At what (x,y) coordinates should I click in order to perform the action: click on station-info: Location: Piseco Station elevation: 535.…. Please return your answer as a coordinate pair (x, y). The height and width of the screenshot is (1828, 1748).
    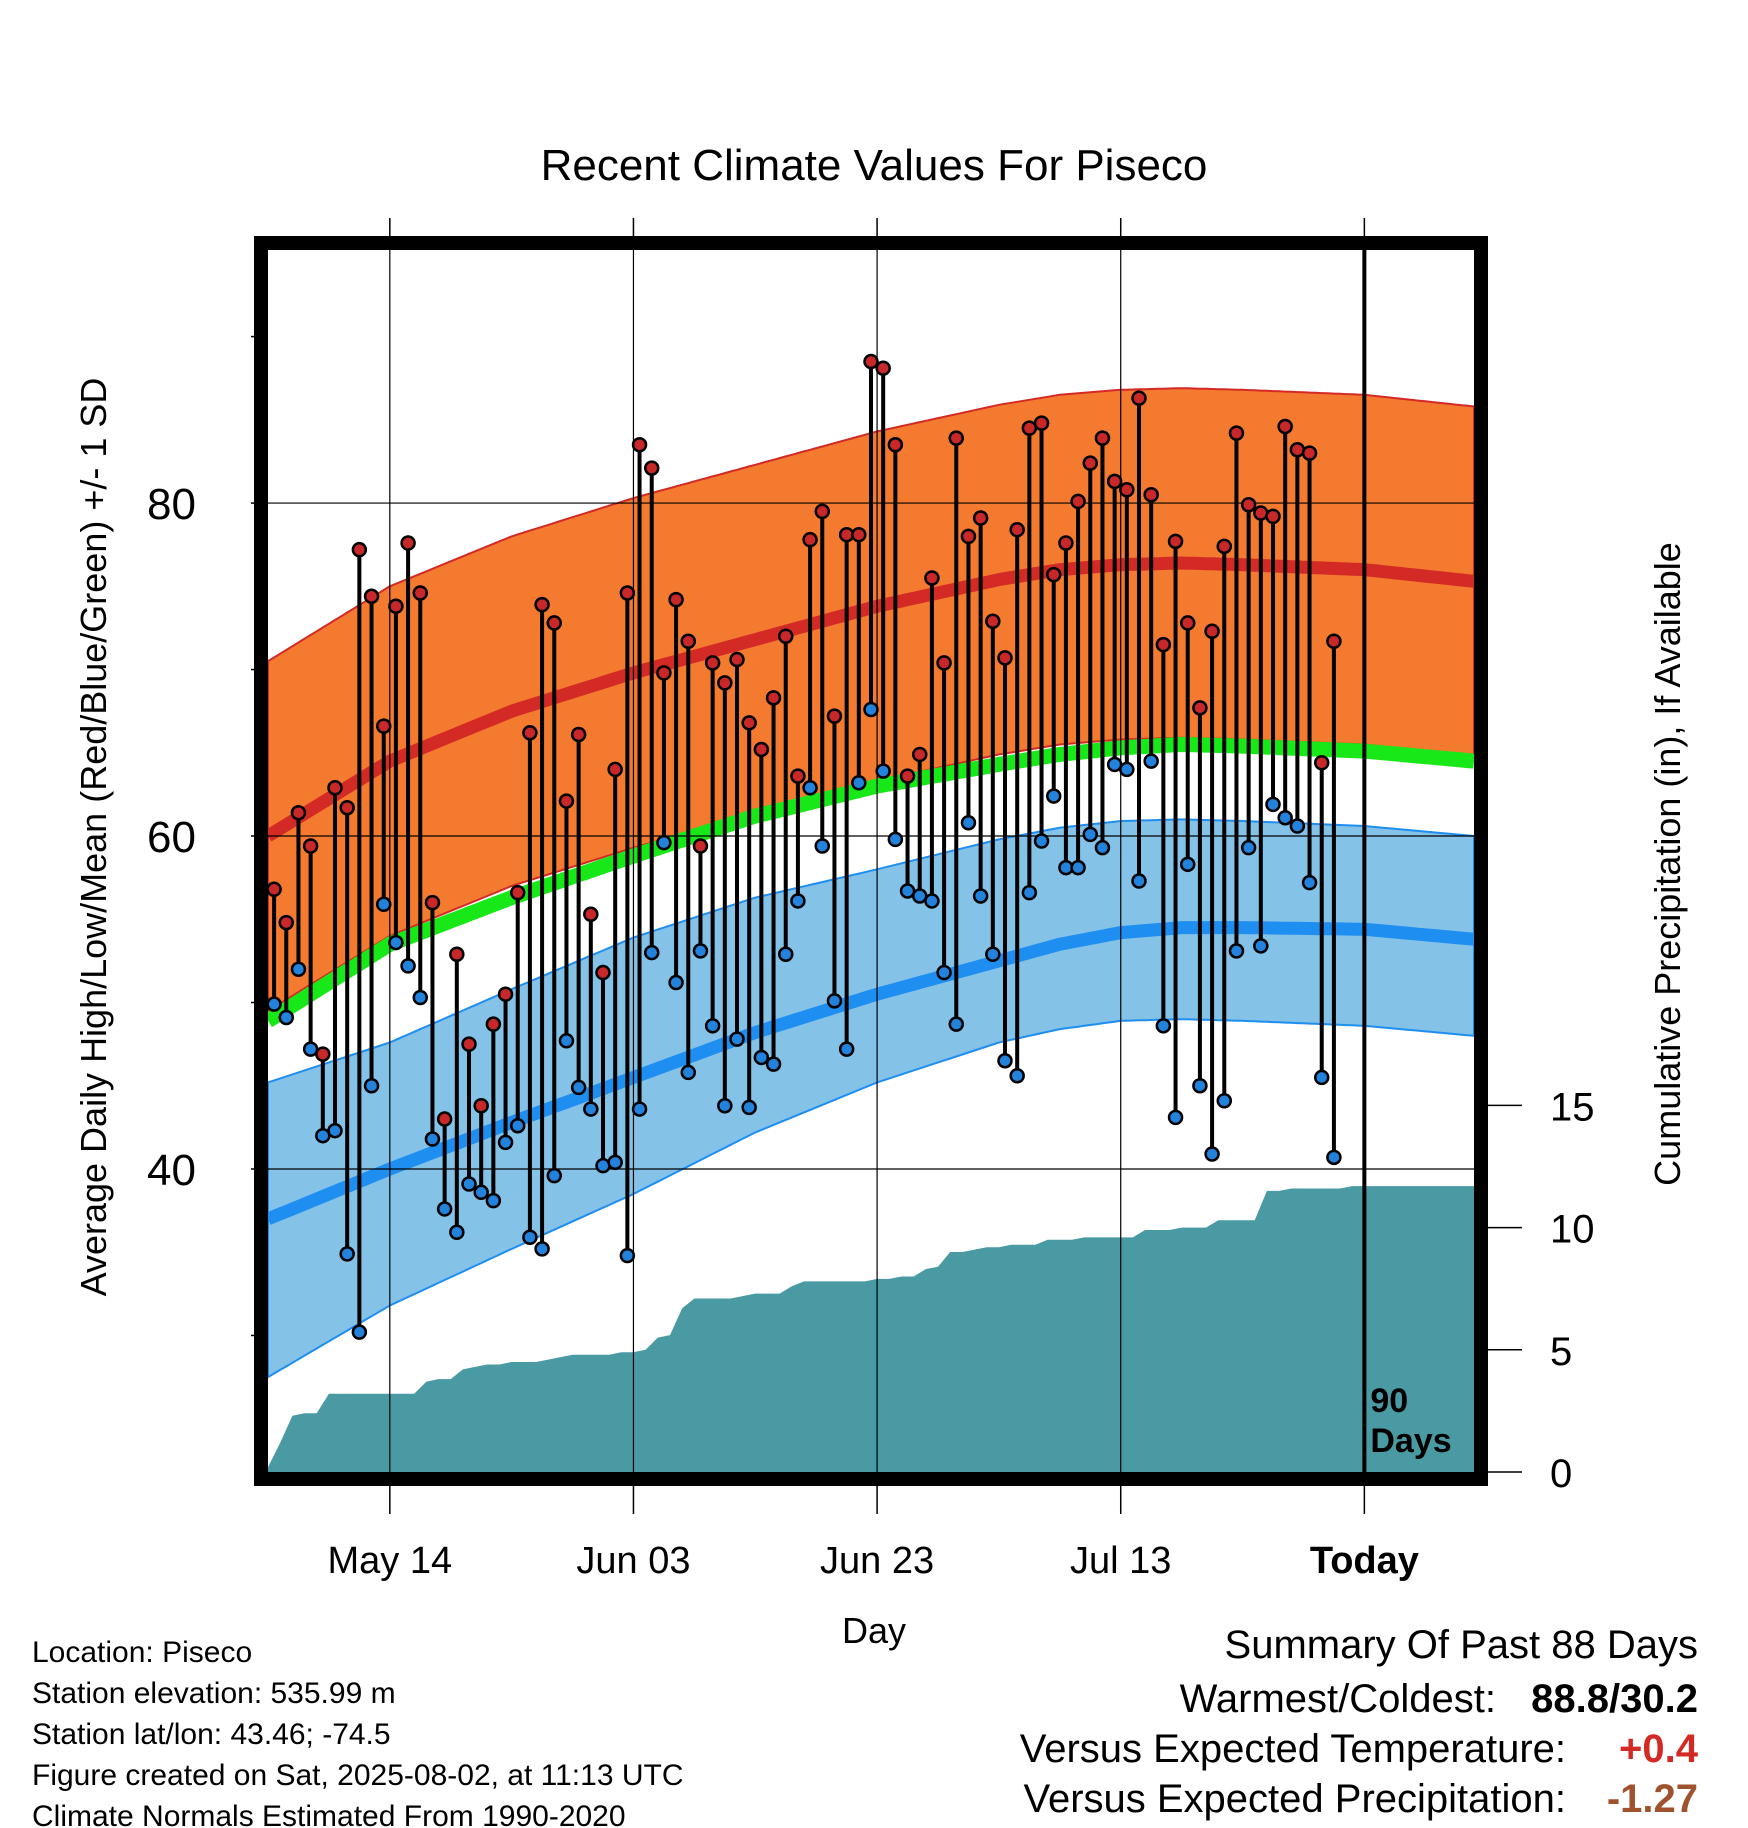
    Looking at the image, I should click on (358, 1732).